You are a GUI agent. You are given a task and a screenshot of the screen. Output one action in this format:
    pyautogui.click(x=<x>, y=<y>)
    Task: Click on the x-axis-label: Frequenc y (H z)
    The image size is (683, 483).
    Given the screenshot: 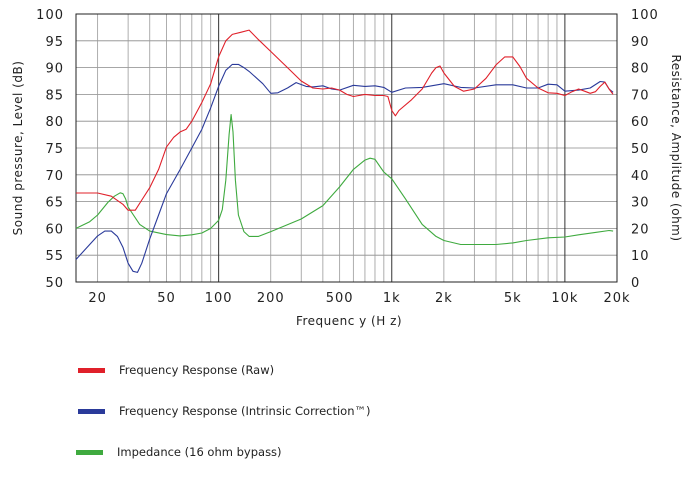 What is the action you would take?
    pyautogui.click(x=349, y=321)
    